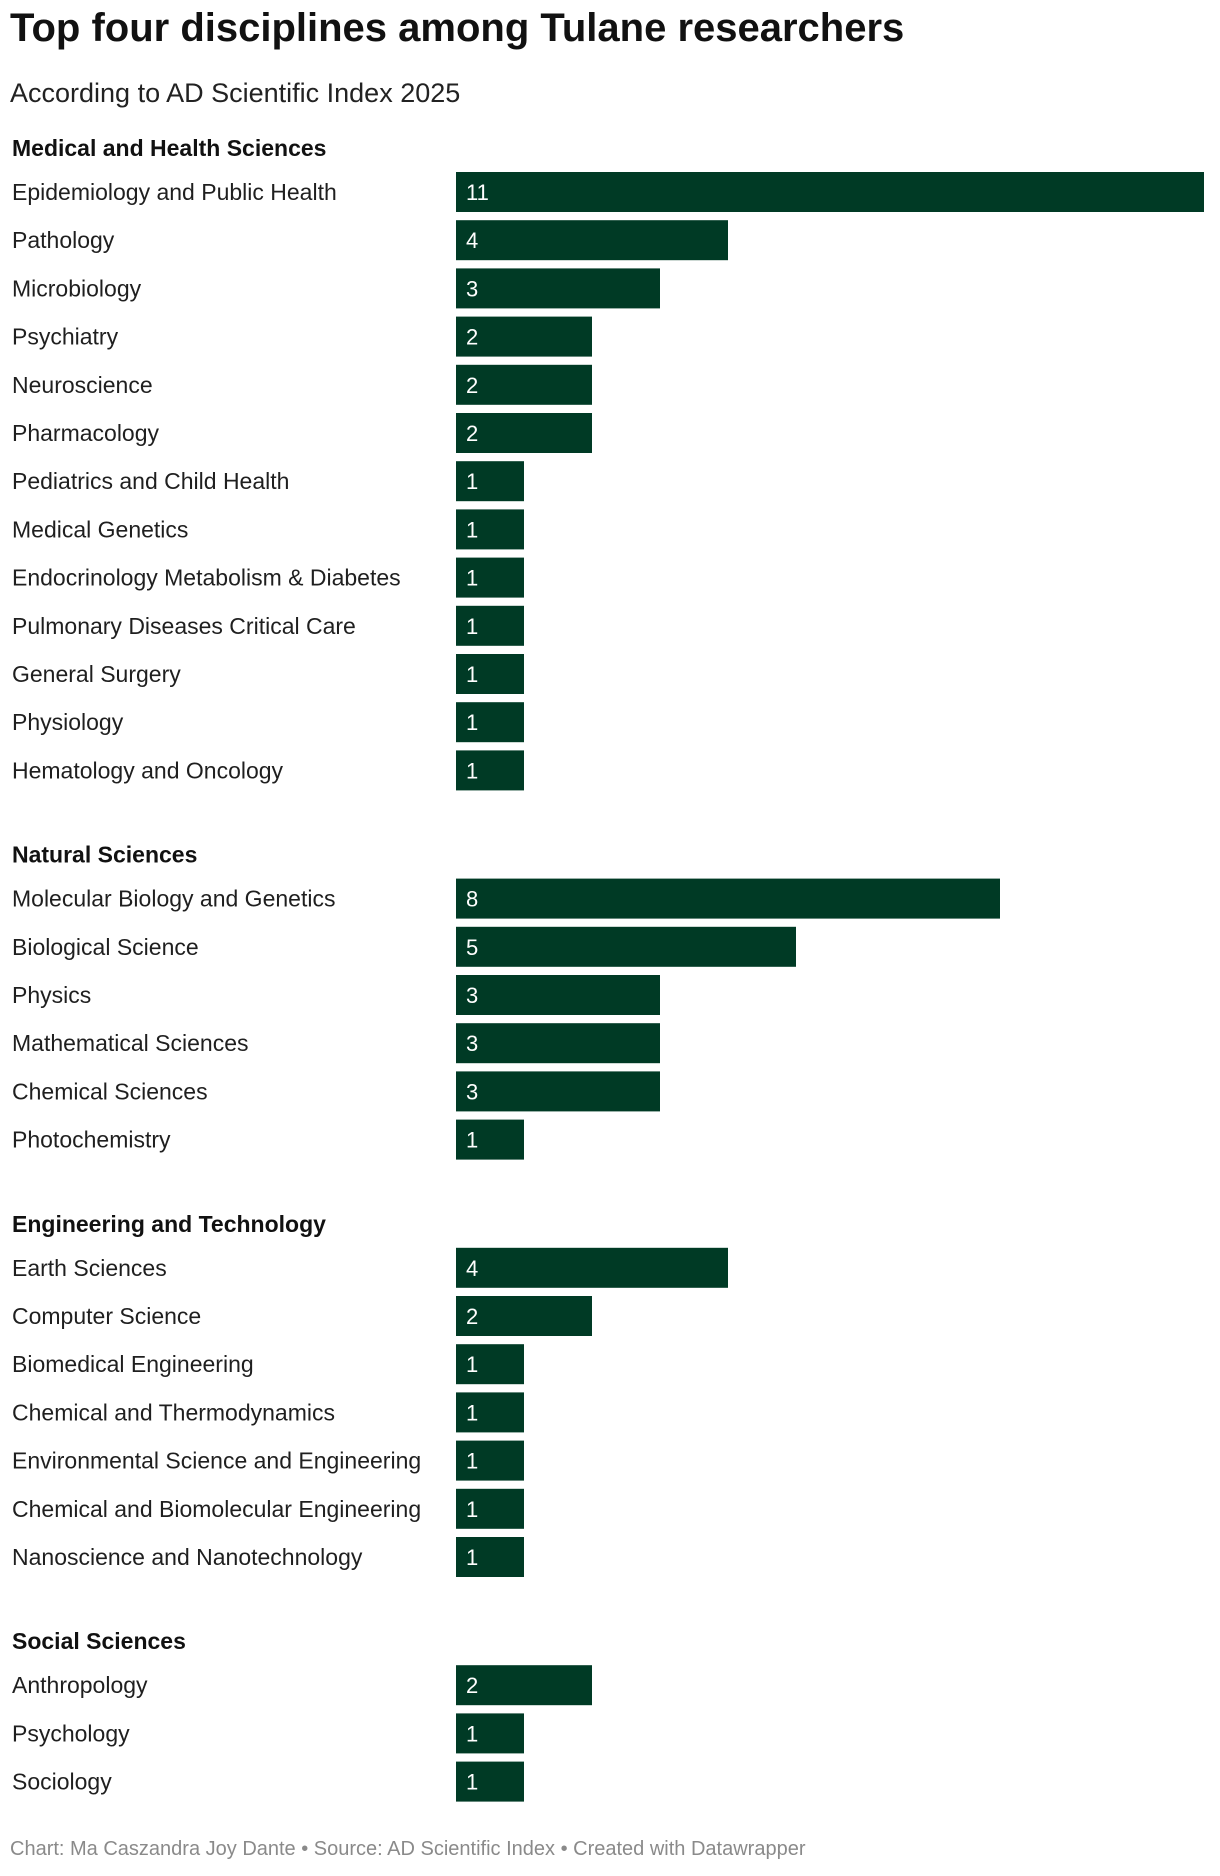 This screenshot has width=1220, height=1876. What do you see at coordinates (184, 626) in the screenshot?
I see `category-label: Pulmonary Diseases Critical Care` at bounding box center [184, 626].